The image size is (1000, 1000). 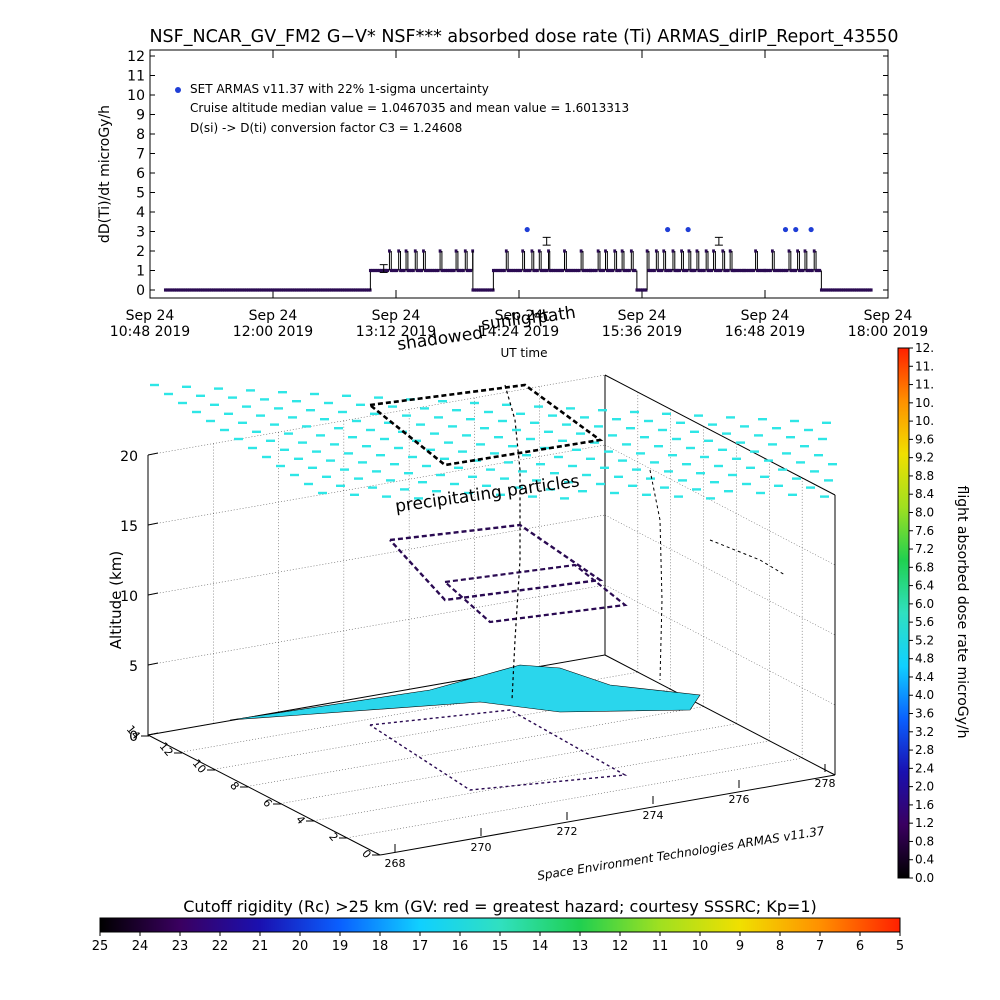 What do you see at coordinates (273, 316) in the screenshot?
I see `top-x-tick-date: Sep 24` at bounding box center [273, 316].